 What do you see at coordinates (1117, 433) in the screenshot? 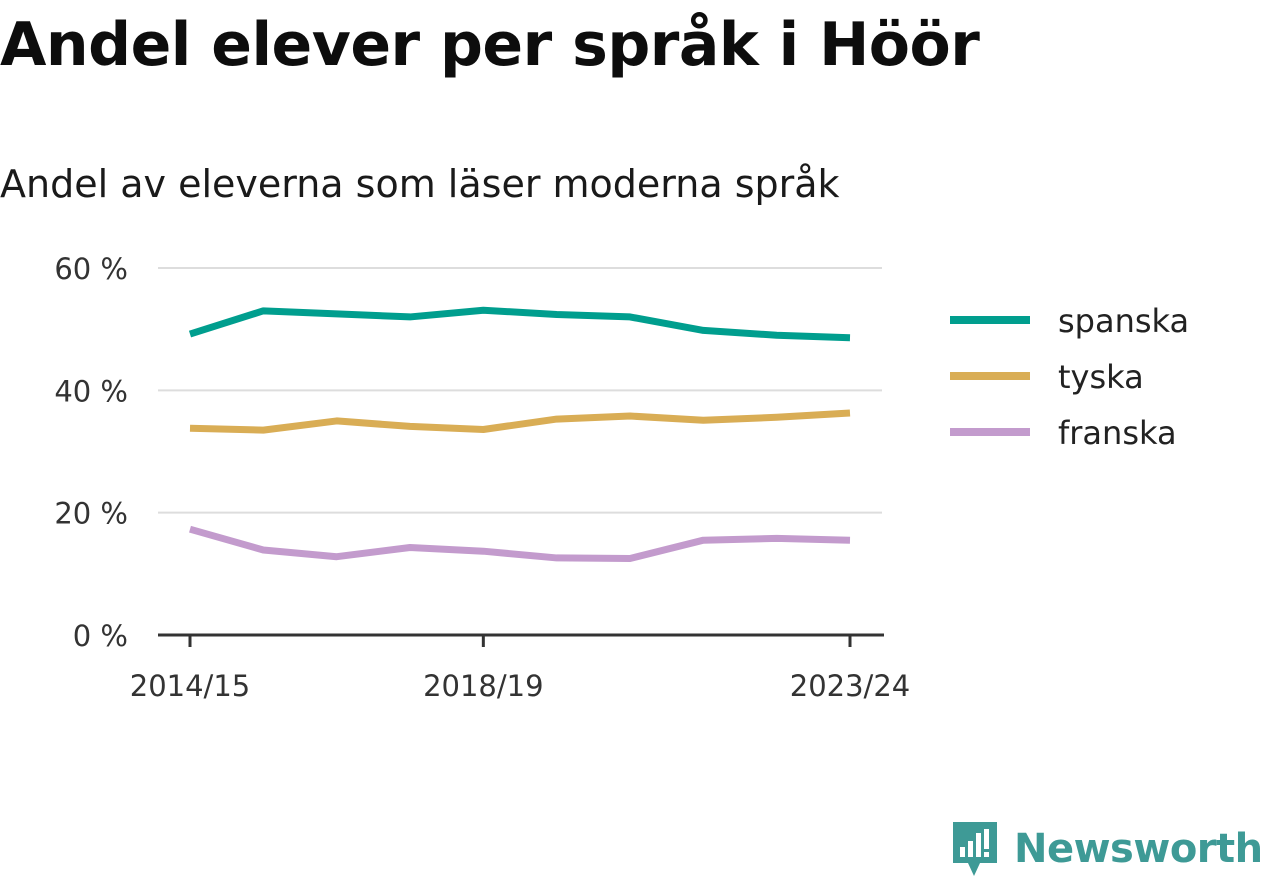
I see `legend-label-franska: franska` at bounding box center [1117, 433].